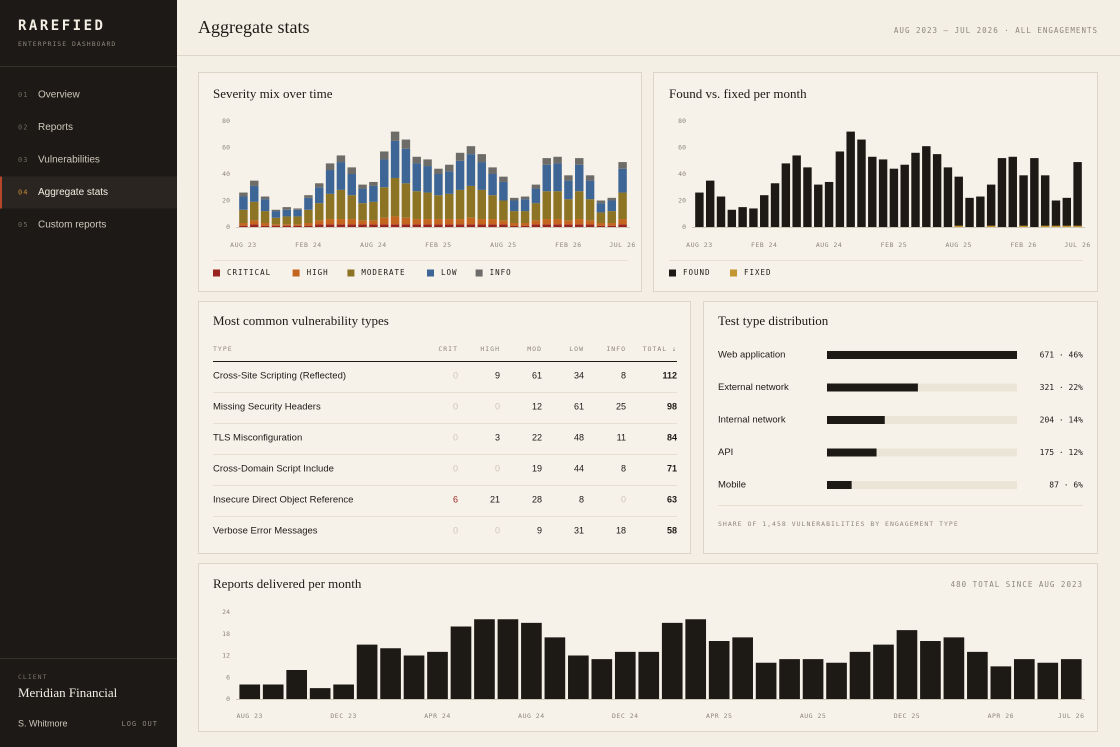  What do you see at coordinates (226, 612) in the screenshot?
I see `y-tick-label: 24` at bounding box center [226, 612].